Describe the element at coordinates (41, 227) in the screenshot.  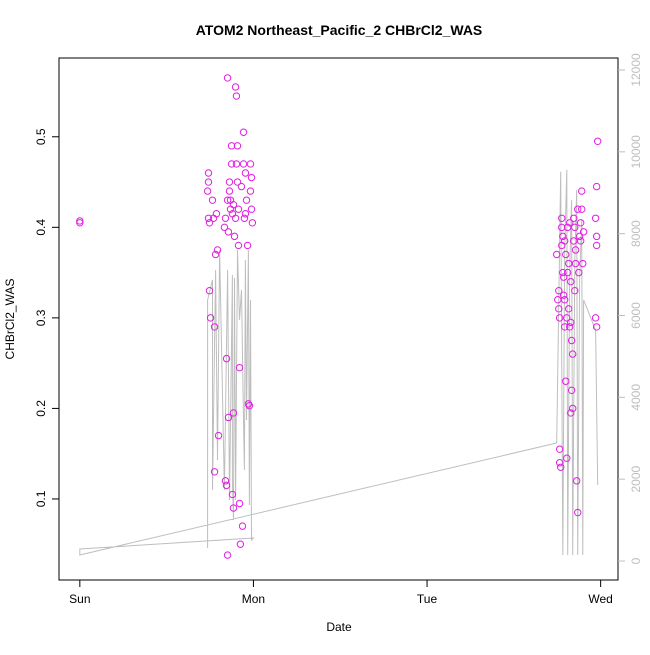
I see `y-tick-label: 0.4` at that location.